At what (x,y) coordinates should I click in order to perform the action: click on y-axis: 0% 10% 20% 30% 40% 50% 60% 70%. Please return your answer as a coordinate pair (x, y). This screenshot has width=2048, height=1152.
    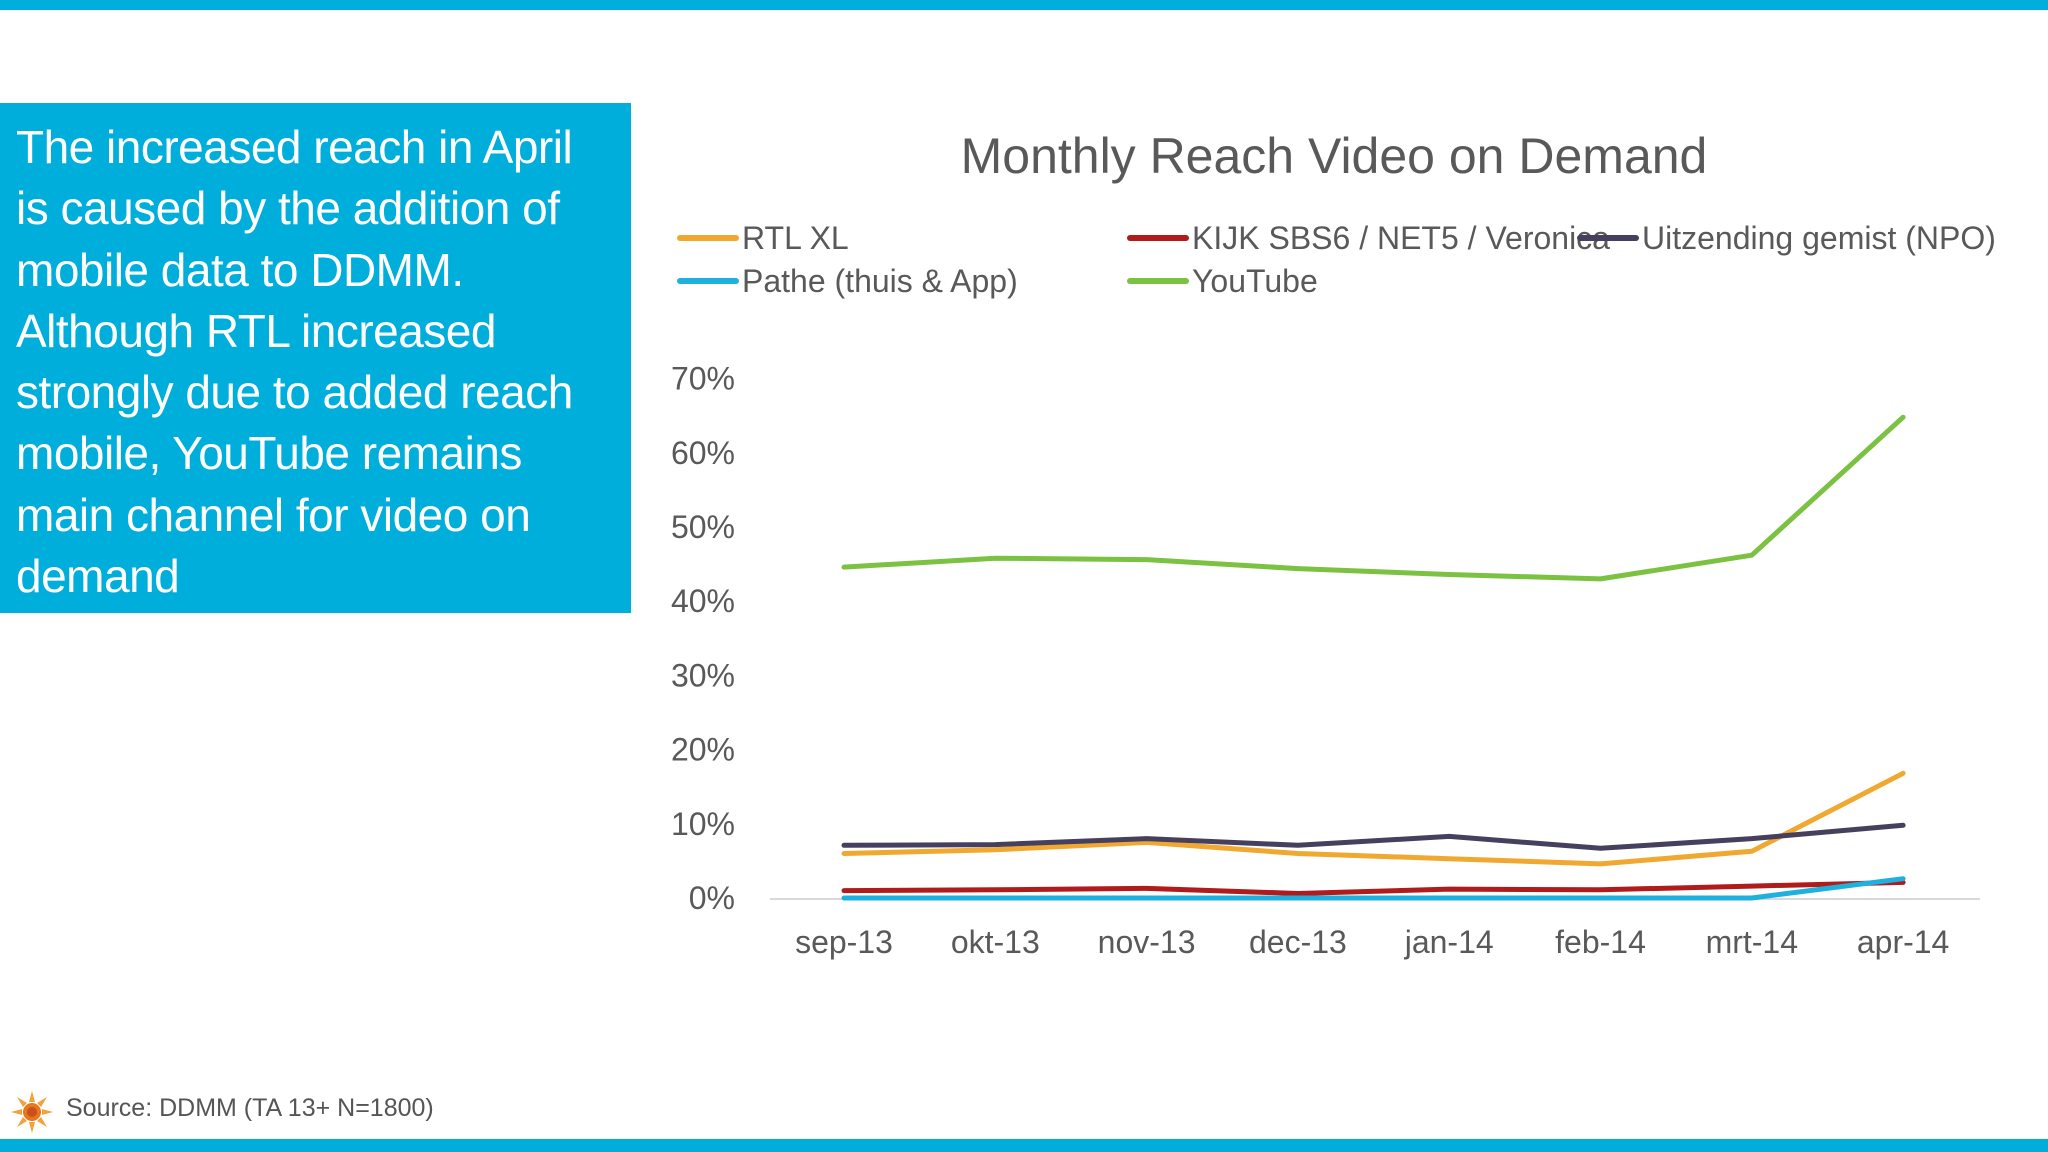
    Looking at the image, I should click on (703, 638).